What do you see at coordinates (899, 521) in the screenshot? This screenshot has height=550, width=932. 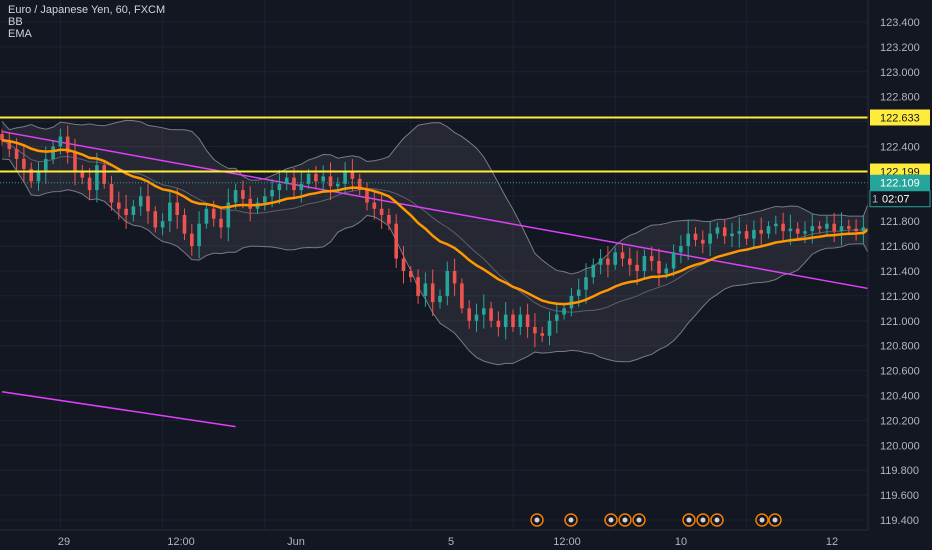 I see `y-tick-label: 119.400` at bounding box center [899, 521].